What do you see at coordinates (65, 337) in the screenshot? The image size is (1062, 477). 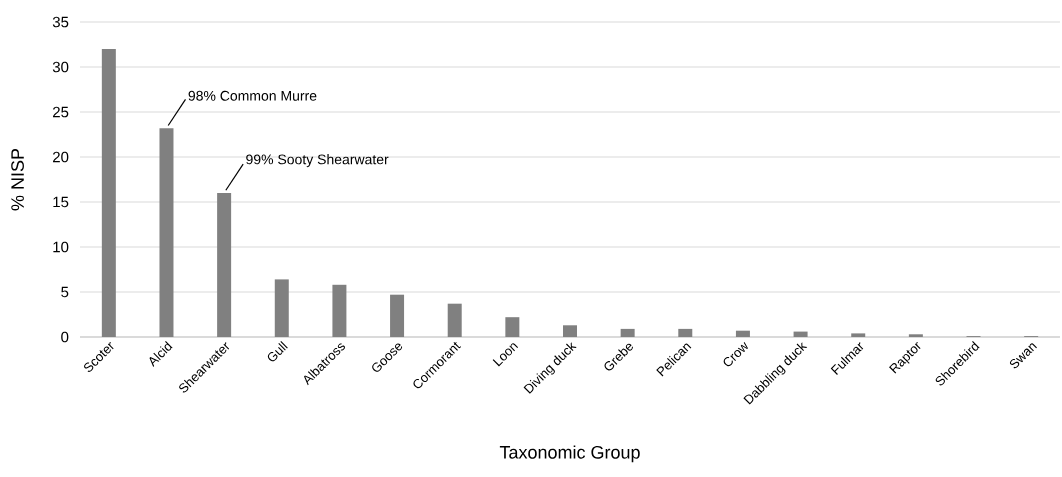 I see `y-tick-label: 0` at bounding box center [65, 337].